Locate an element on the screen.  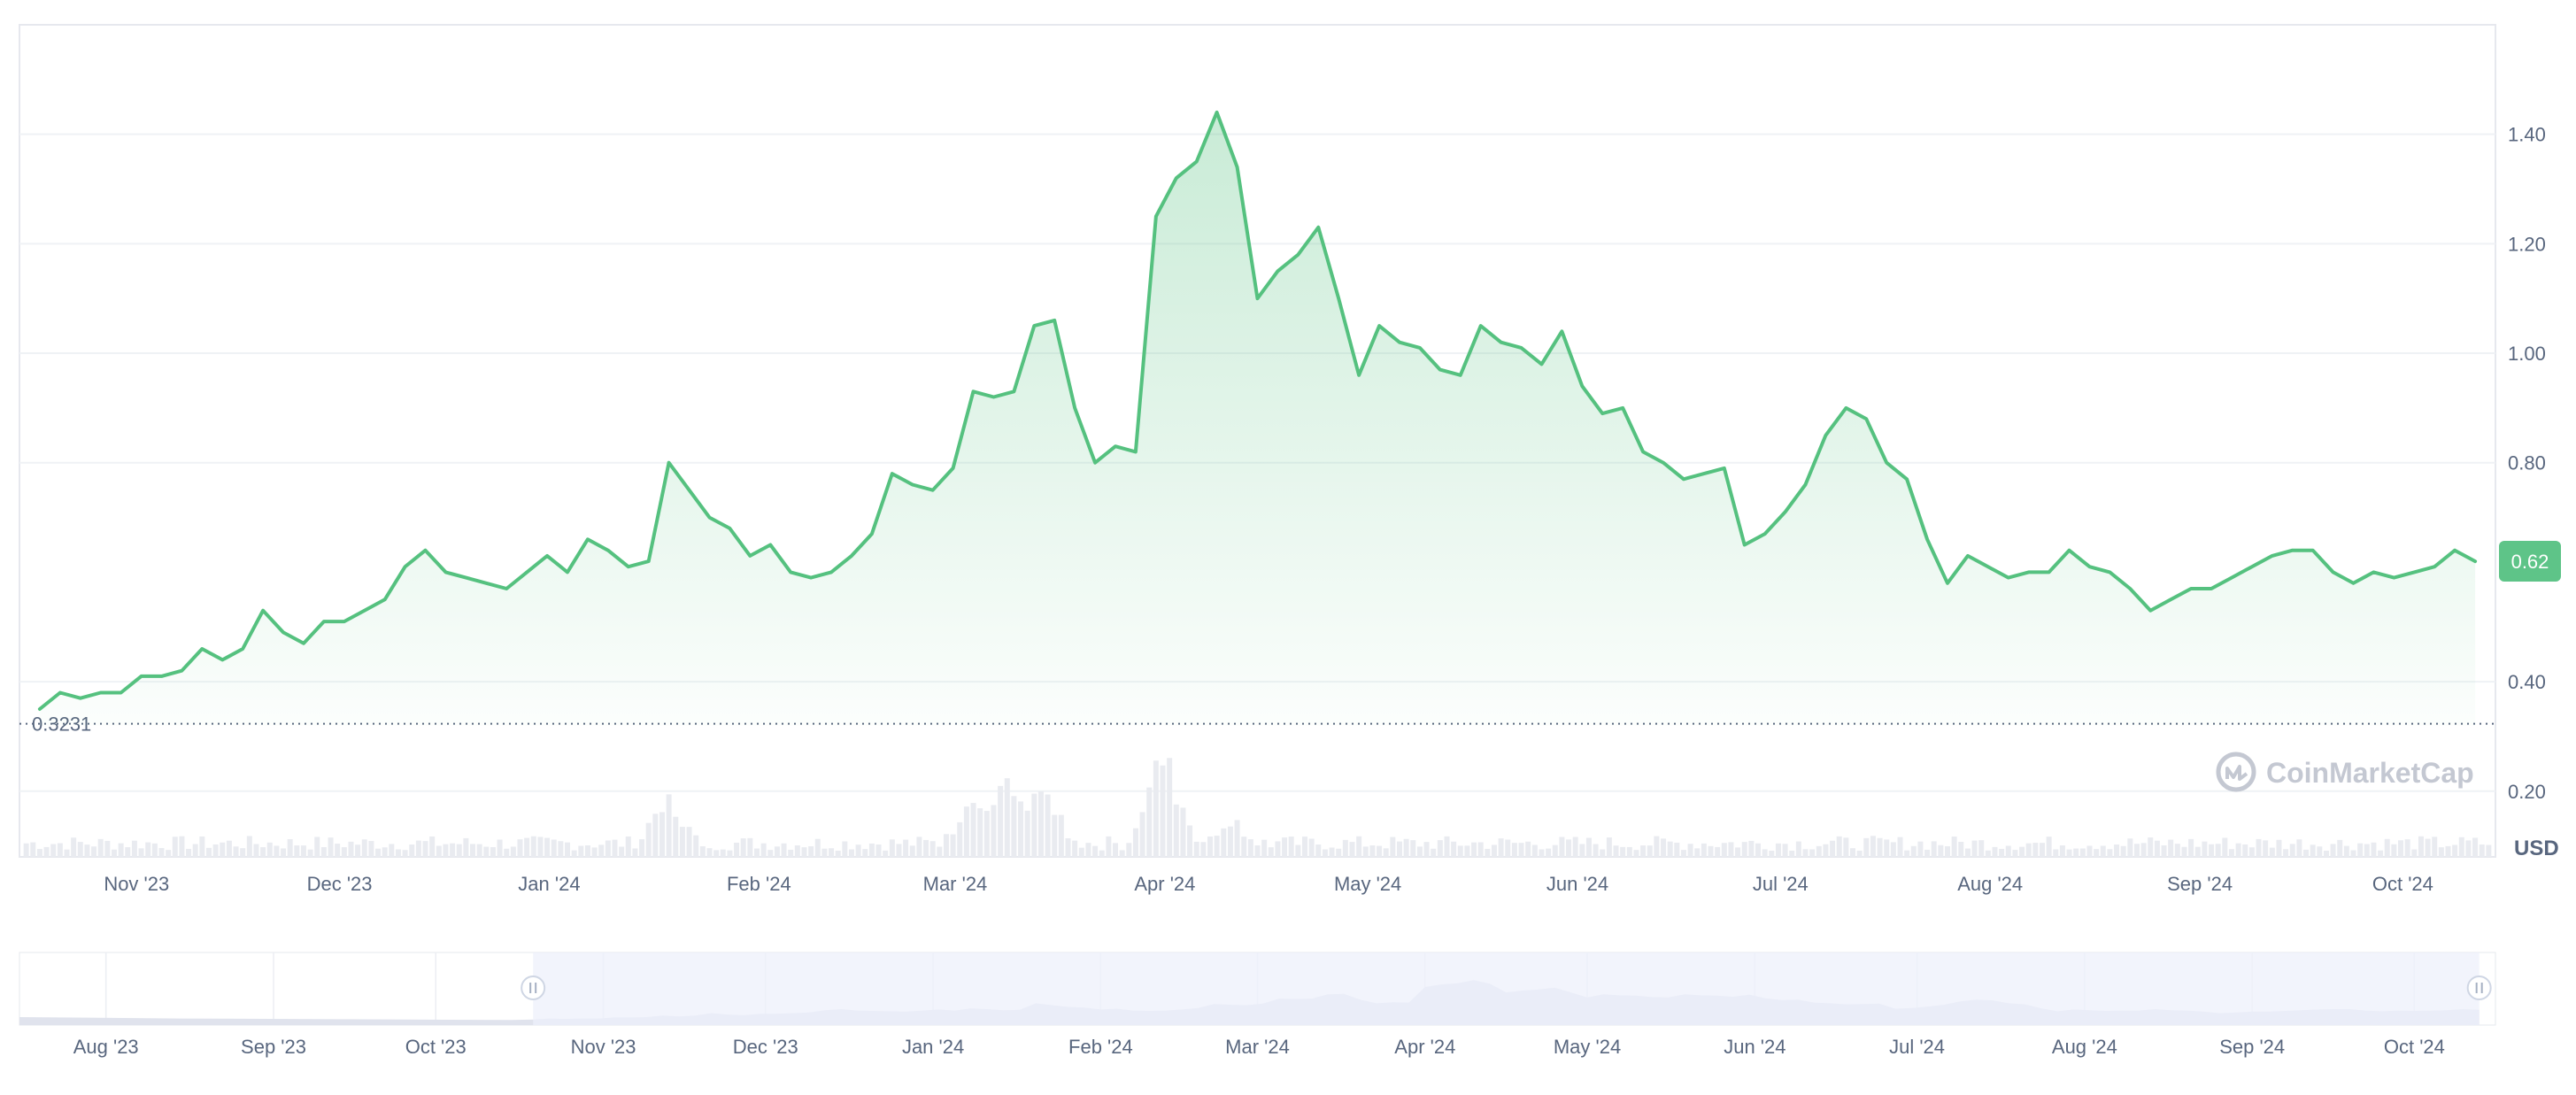
navigator-x-tick-label: May '24 is located at coordinates (1587, 1047).